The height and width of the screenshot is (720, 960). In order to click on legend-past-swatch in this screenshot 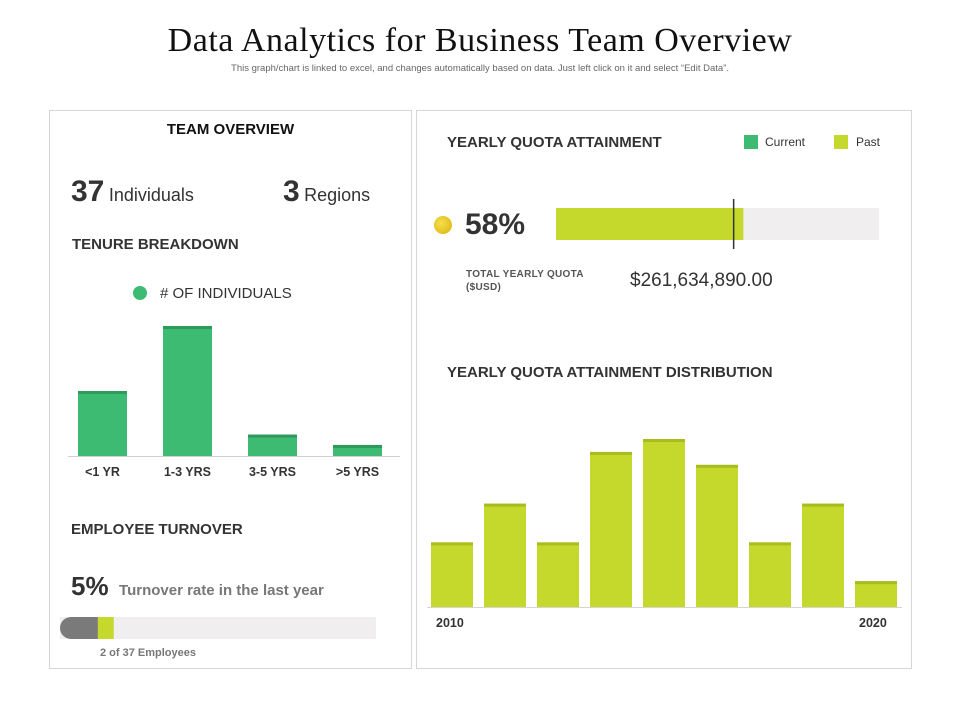, I will do `click(841, 142)`.